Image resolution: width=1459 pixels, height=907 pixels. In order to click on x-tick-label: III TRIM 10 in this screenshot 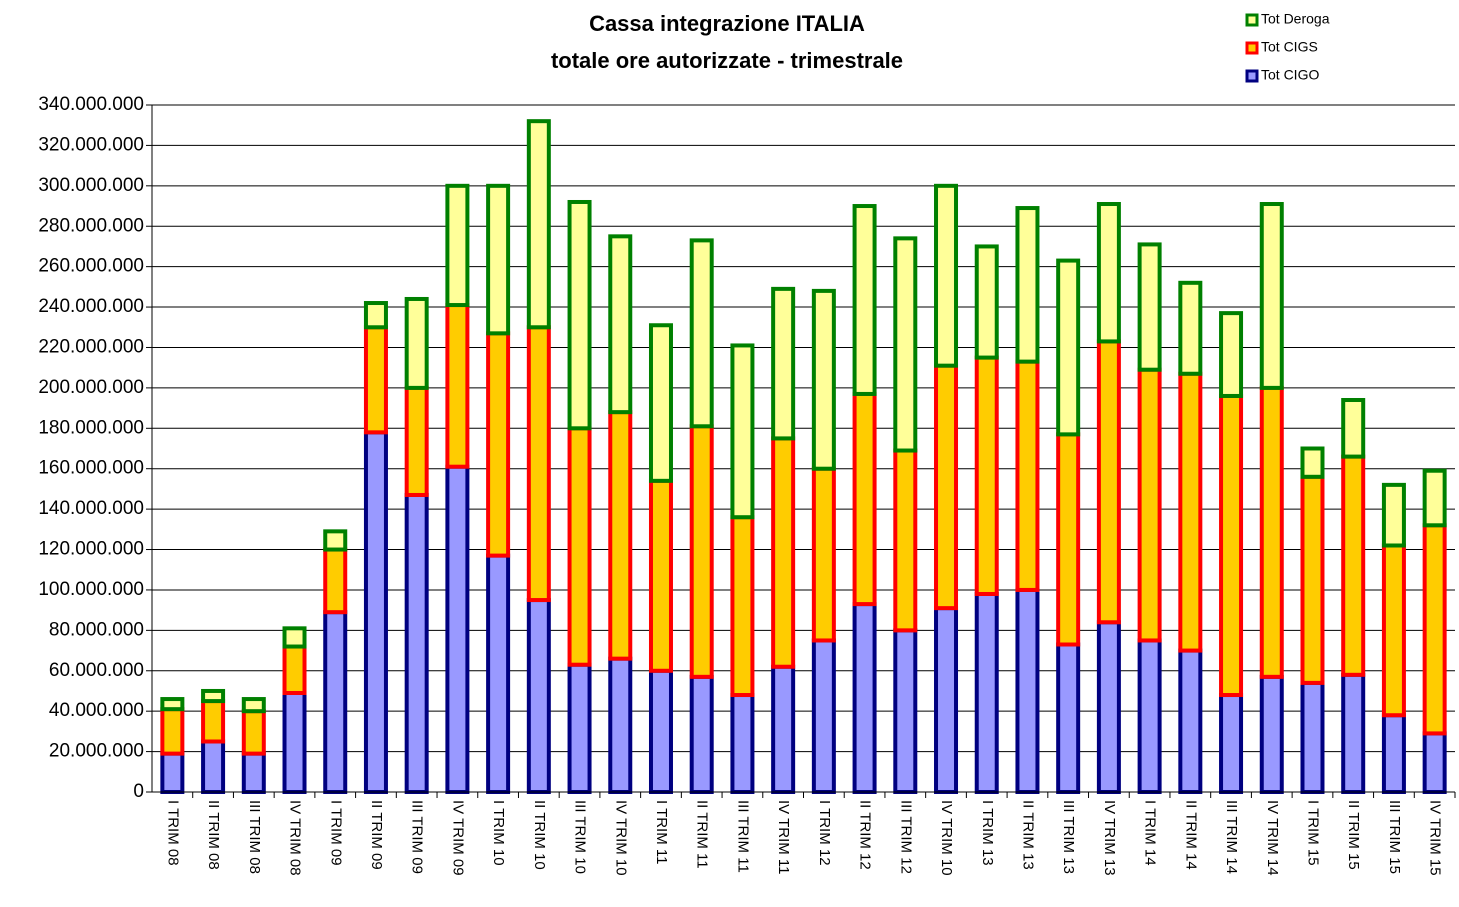, I will do `click(580, 837)`.